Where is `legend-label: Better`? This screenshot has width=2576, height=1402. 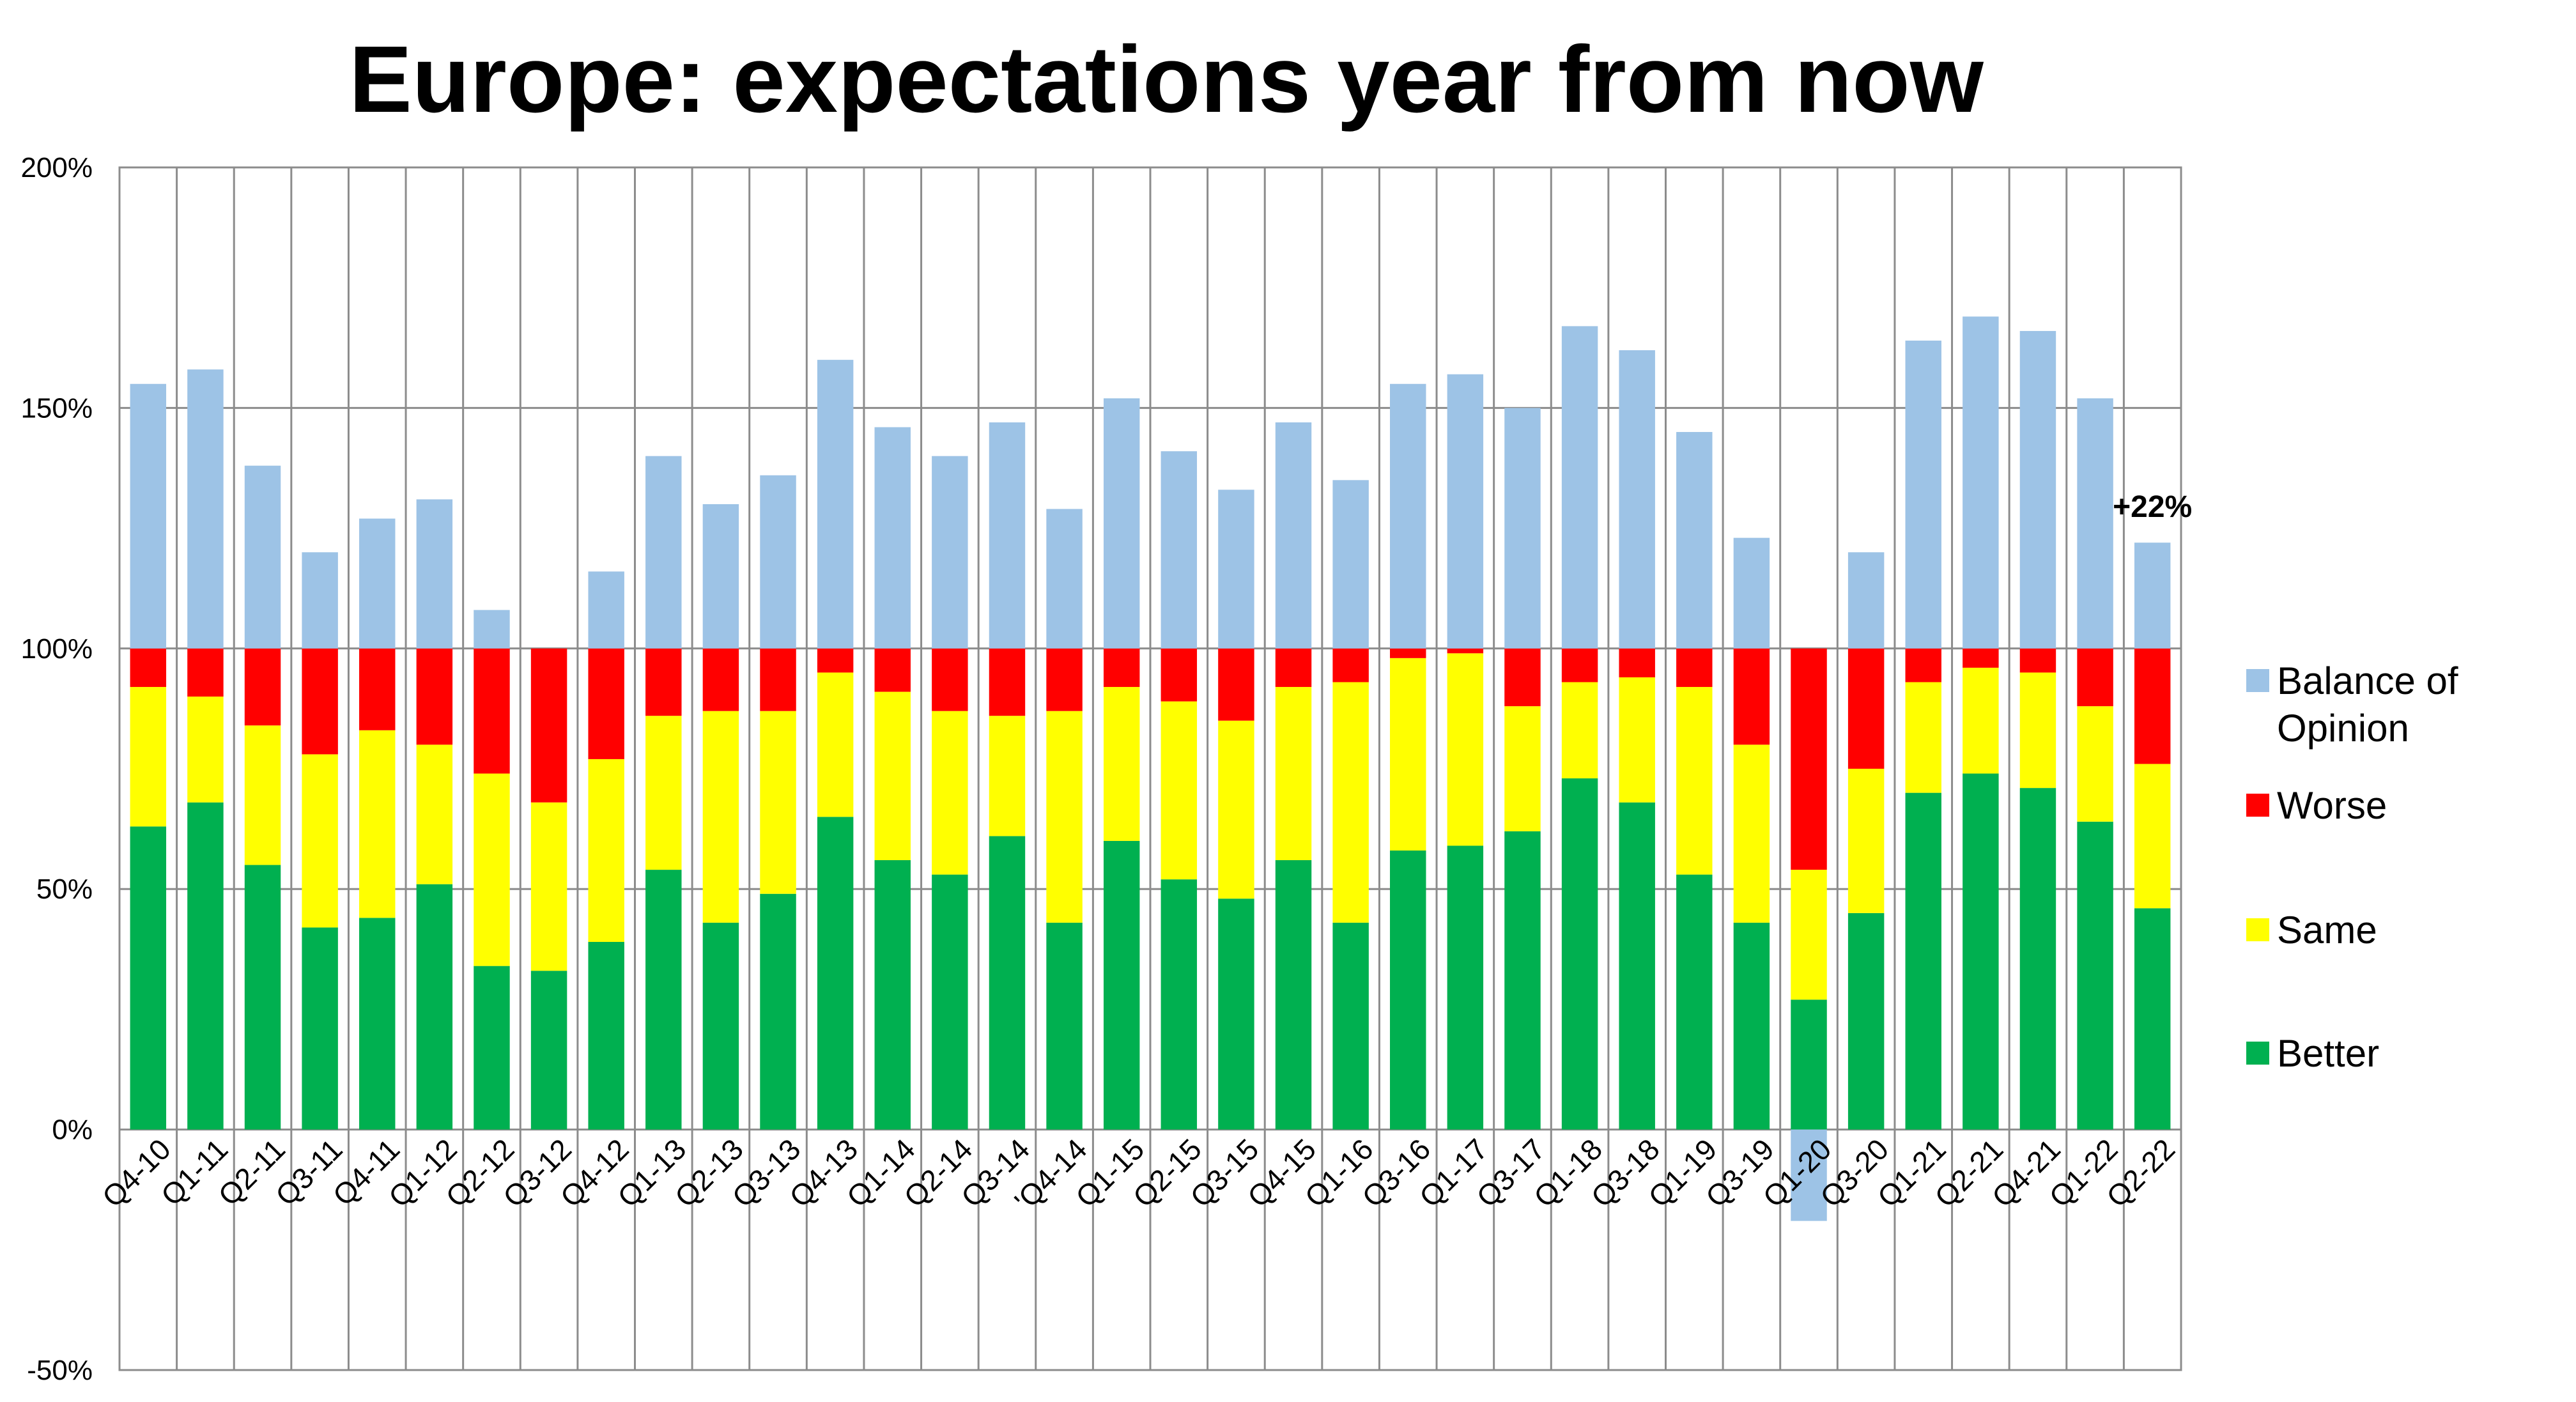
legend-label: Better is located at coordinates (2328, 1053).